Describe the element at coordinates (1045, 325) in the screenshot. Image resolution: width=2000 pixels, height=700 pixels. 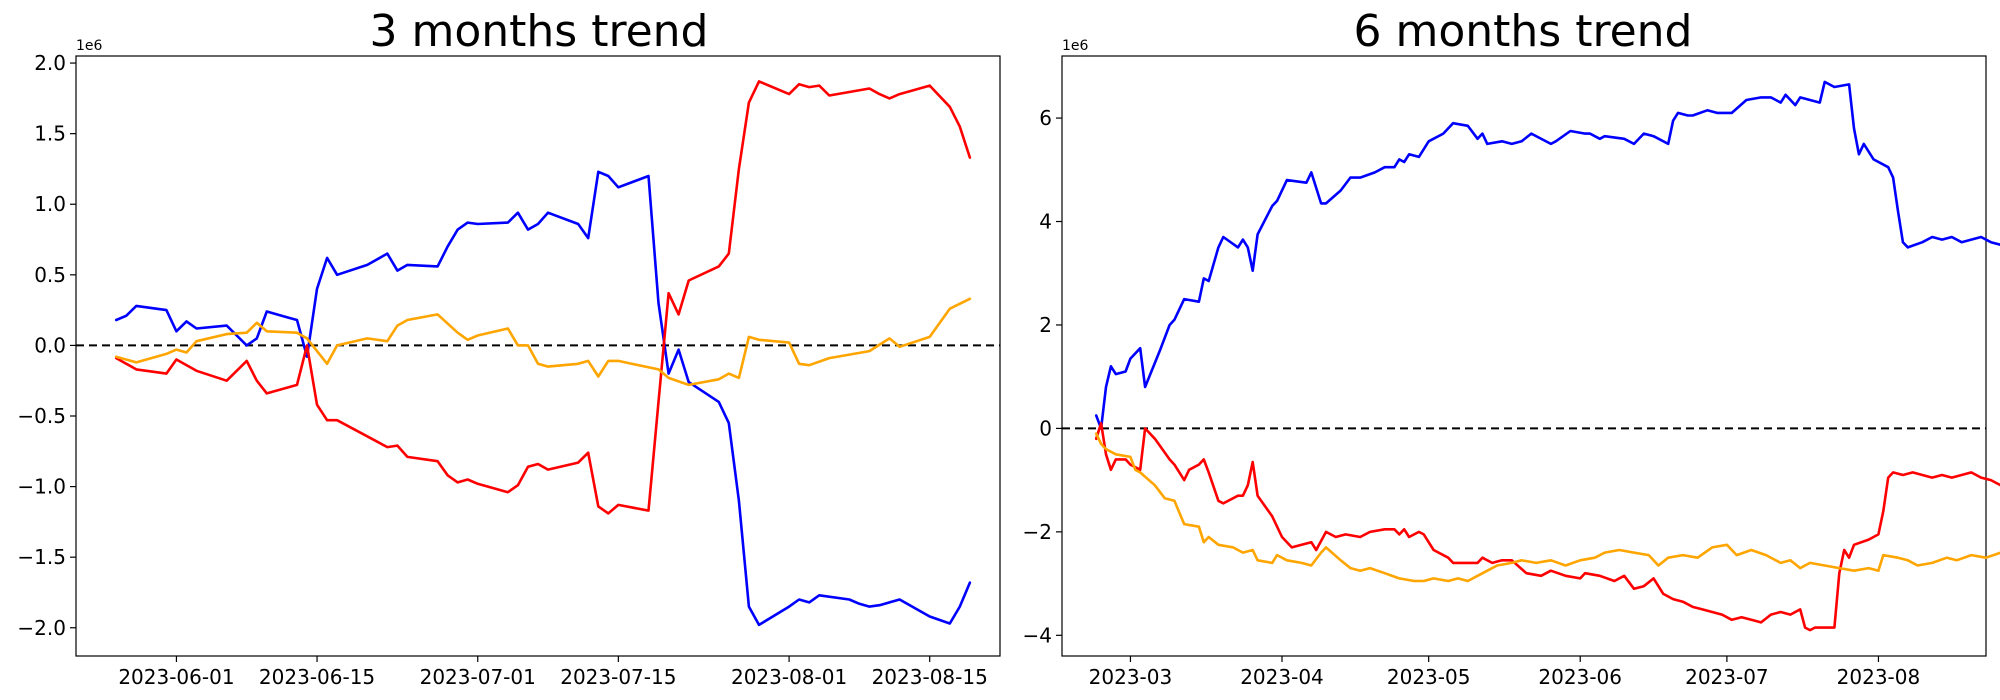
I see `y-tick-label: 2` at that location.